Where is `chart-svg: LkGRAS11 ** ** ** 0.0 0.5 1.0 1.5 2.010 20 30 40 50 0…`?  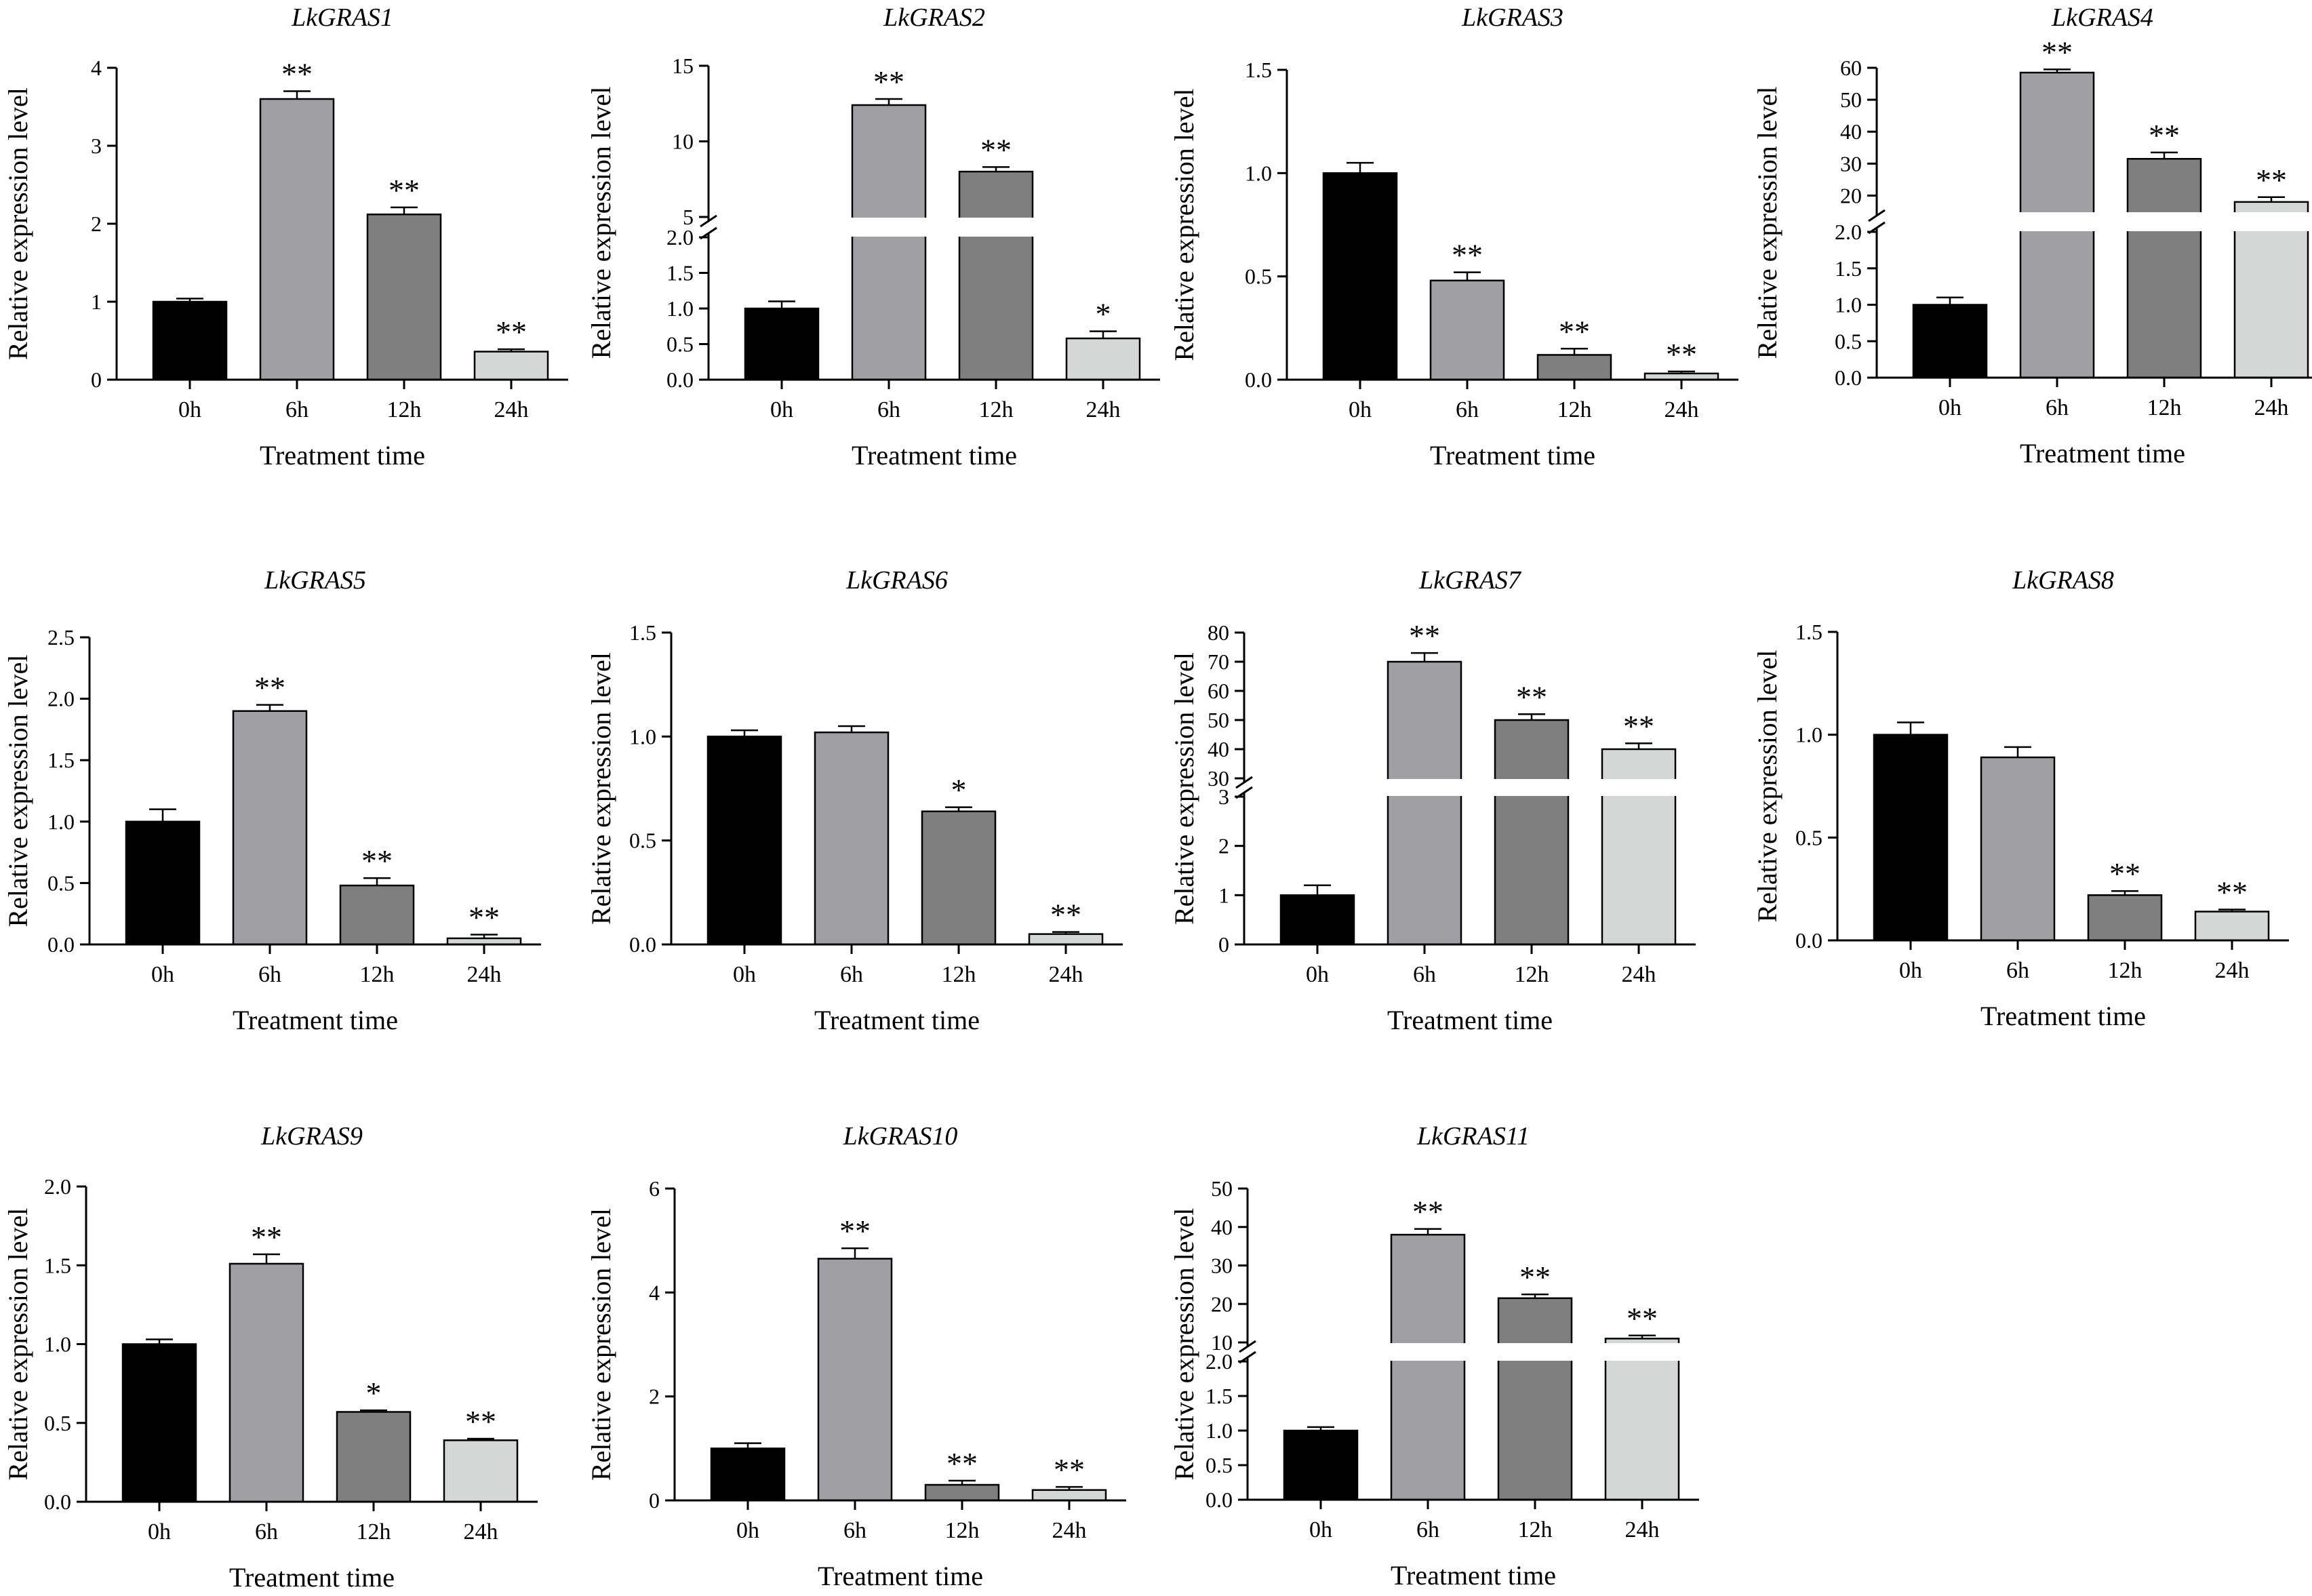 chart-svg: LkGRAS11 ** ** ** 0.0 0.5 1.0 1.5 2.010 20 30 40 50 0… is located at coordinates (1437, 1356).